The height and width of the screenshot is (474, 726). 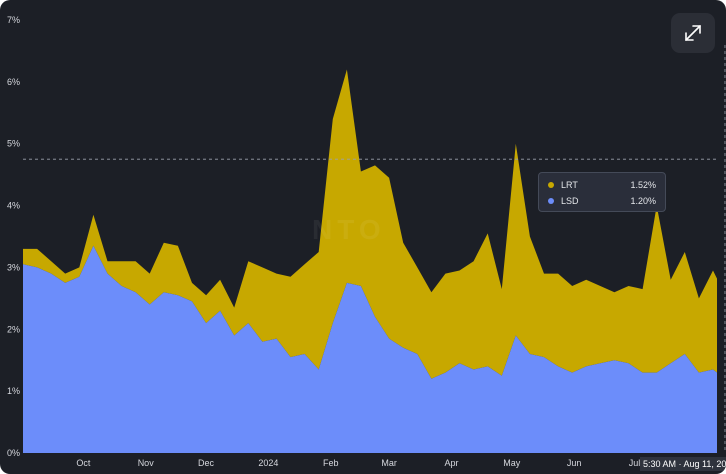 I want to click on x-tick-label: Jul, so click(x=635, y=463).